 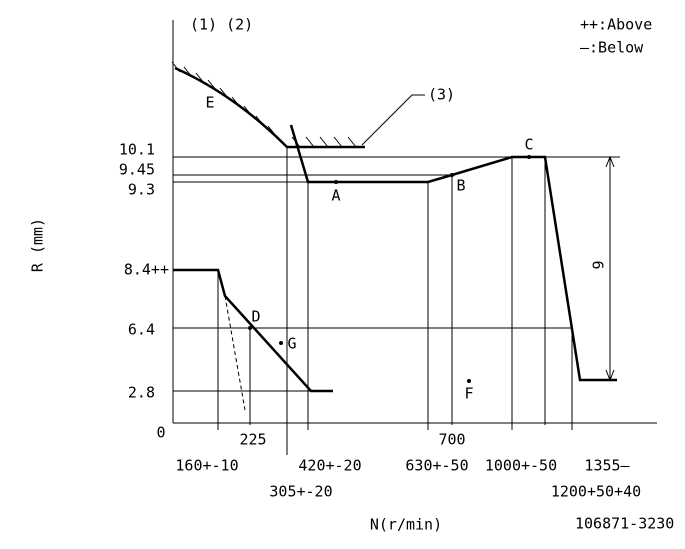 I want to click on speed-label: 225, so click(x=252, y=440).